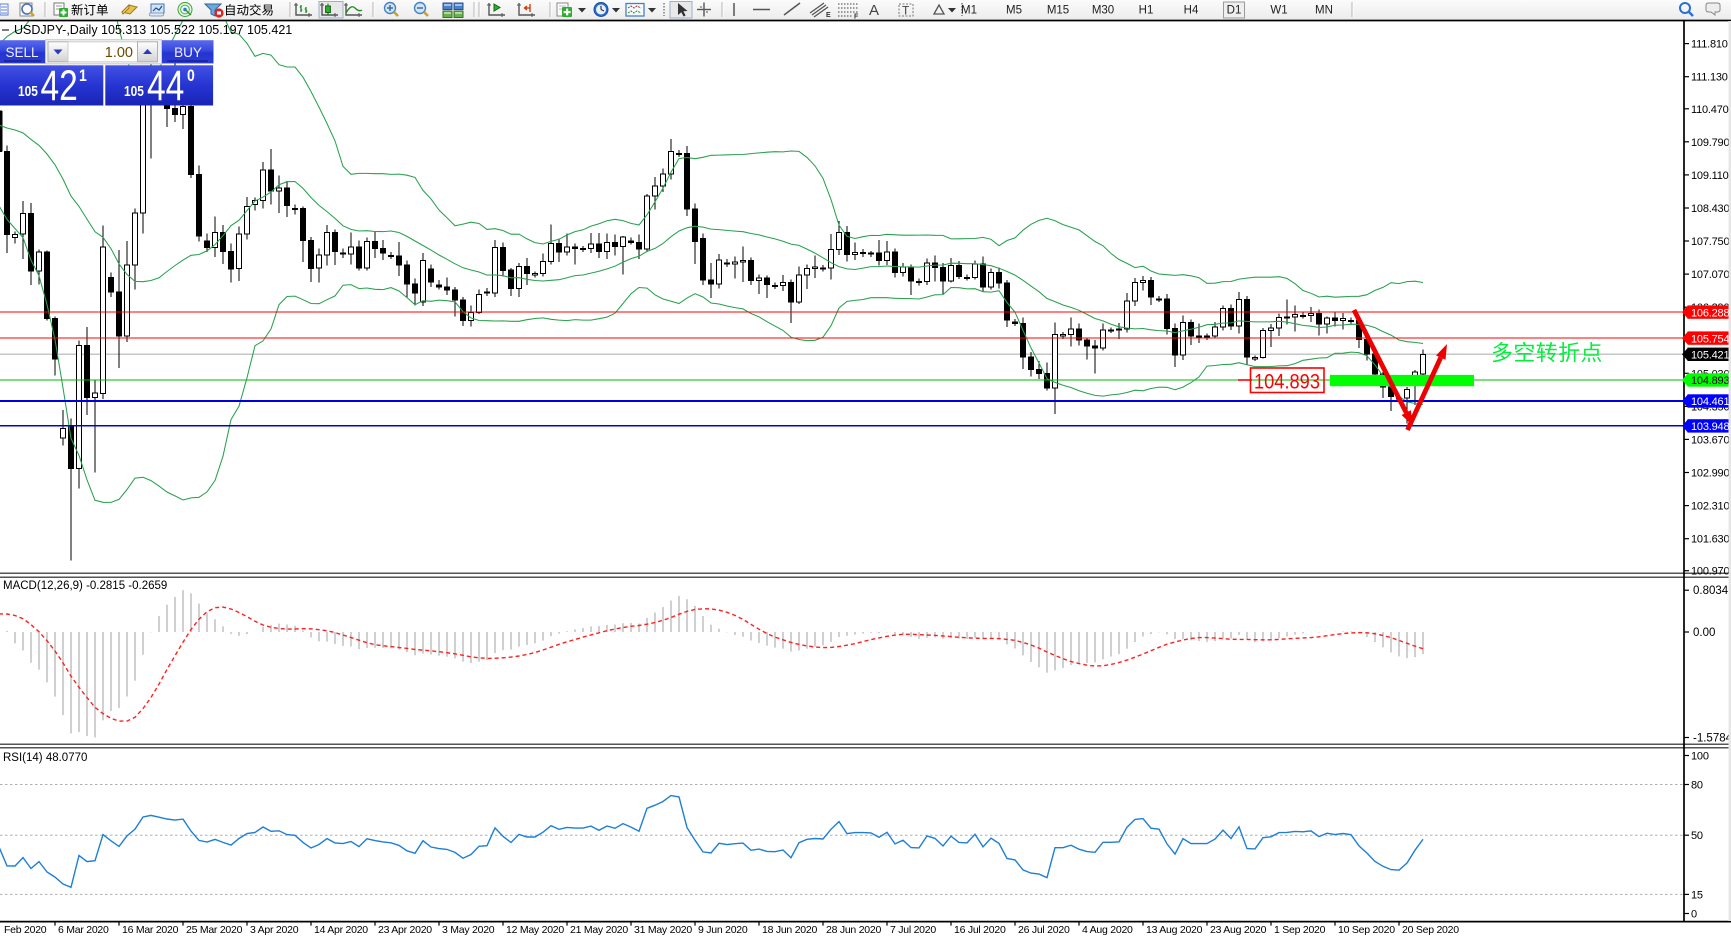  I want to click on svg-text: 25 Mar 2020, so click(214, 930).